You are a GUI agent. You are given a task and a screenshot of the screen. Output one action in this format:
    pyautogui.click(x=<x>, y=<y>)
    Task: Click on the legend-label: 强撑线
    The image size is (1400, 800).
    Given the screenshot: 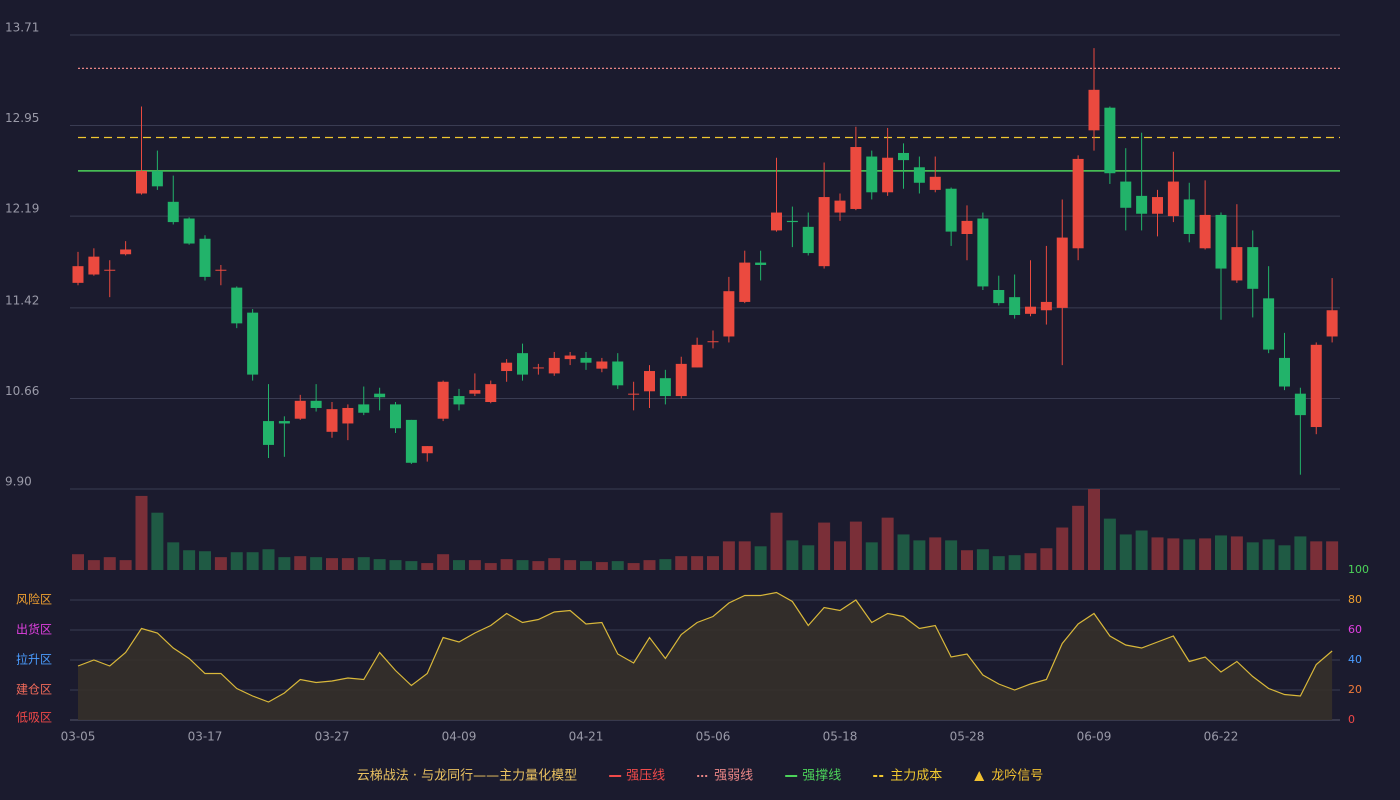 What is the action you would take?
    pyautogui.click(x=821, y=776)
    